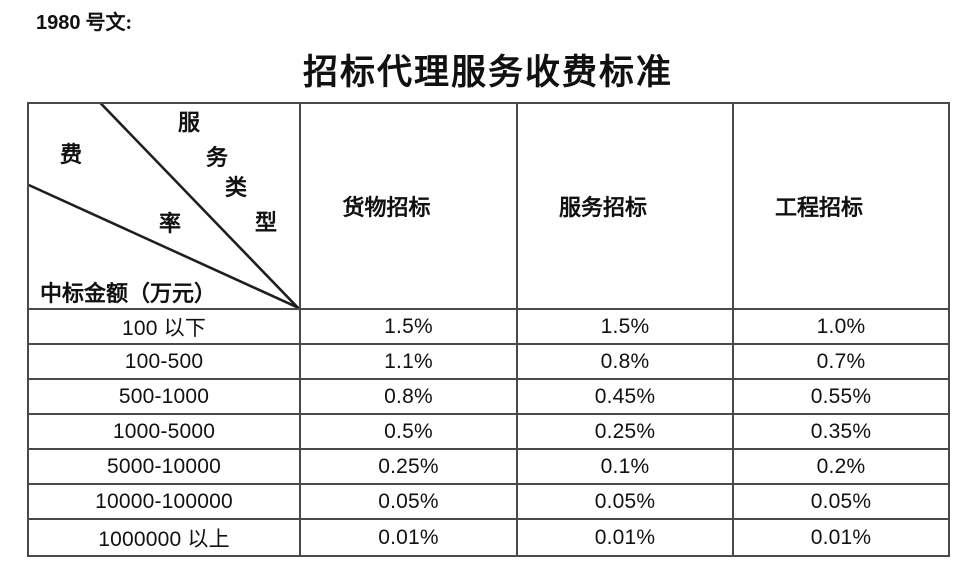 The width and height of the screenshot is (976, 581). I want to click on doc-number-label: 1980 号文:, so click(84, 20).